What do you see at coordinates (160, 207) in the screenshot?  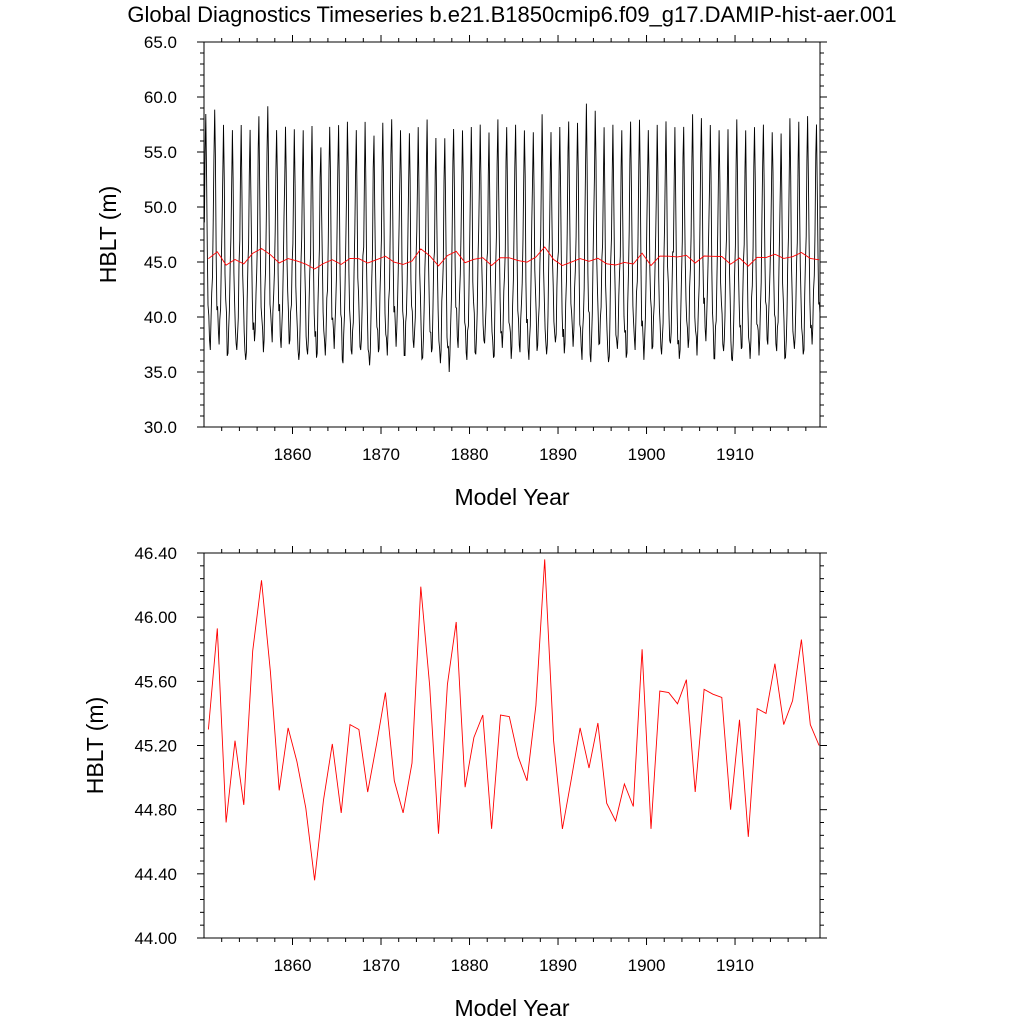 I see `y-tick-label: 50.0` at bounding box center [160, 207].